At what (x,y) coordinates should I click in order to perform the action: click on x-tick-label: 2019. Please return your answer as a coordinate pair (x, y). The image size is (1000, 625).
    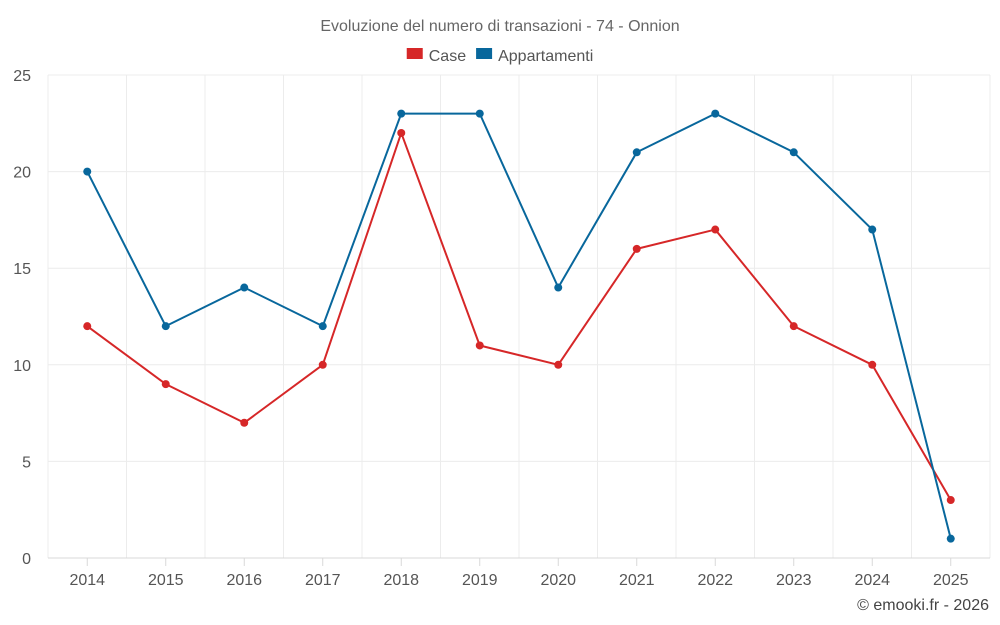
    Looking at the image, I should click on (480, 580).